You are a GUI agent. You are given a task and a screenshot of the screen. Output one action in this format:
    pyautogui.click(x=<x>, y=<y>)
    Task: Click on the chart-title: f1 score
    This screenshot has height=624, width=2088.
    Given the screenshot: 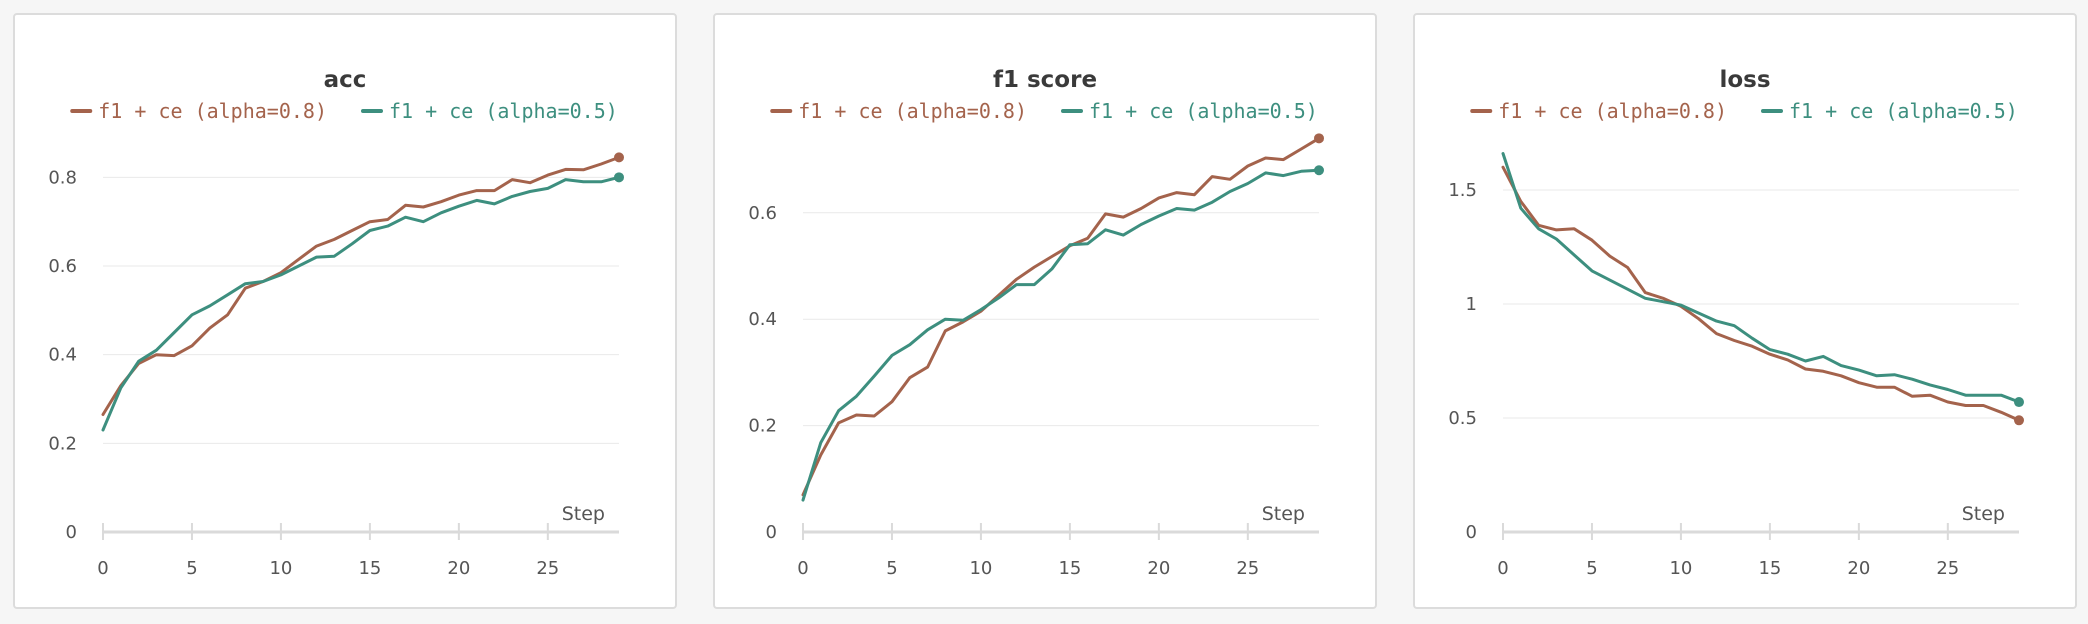 What is the action you would take?
    pyautogui.click(x=1045, y=80)
    